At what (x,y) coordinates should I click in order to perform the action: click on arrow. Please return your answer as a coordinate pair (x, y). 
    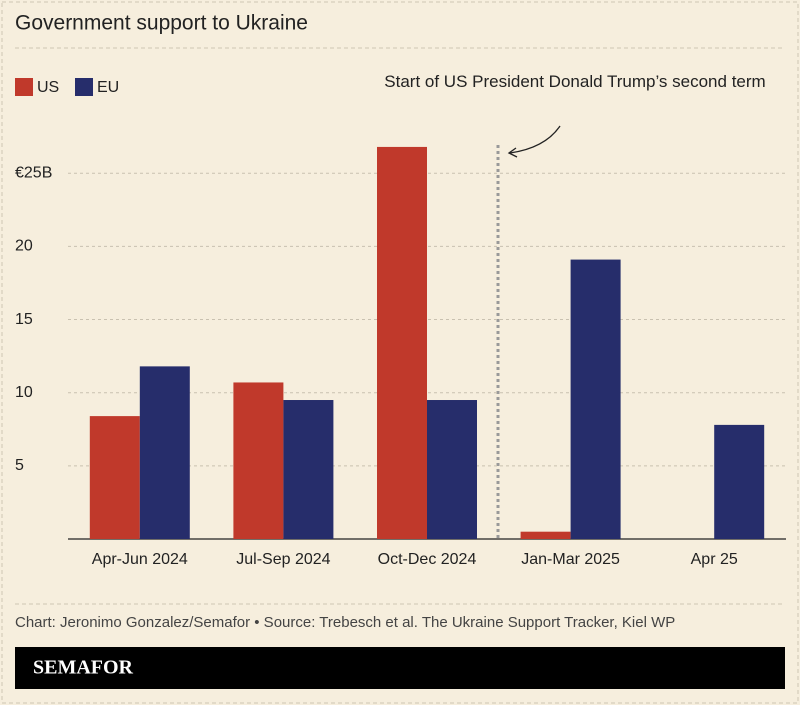
    Looking at the image, I should click on (535, 139).